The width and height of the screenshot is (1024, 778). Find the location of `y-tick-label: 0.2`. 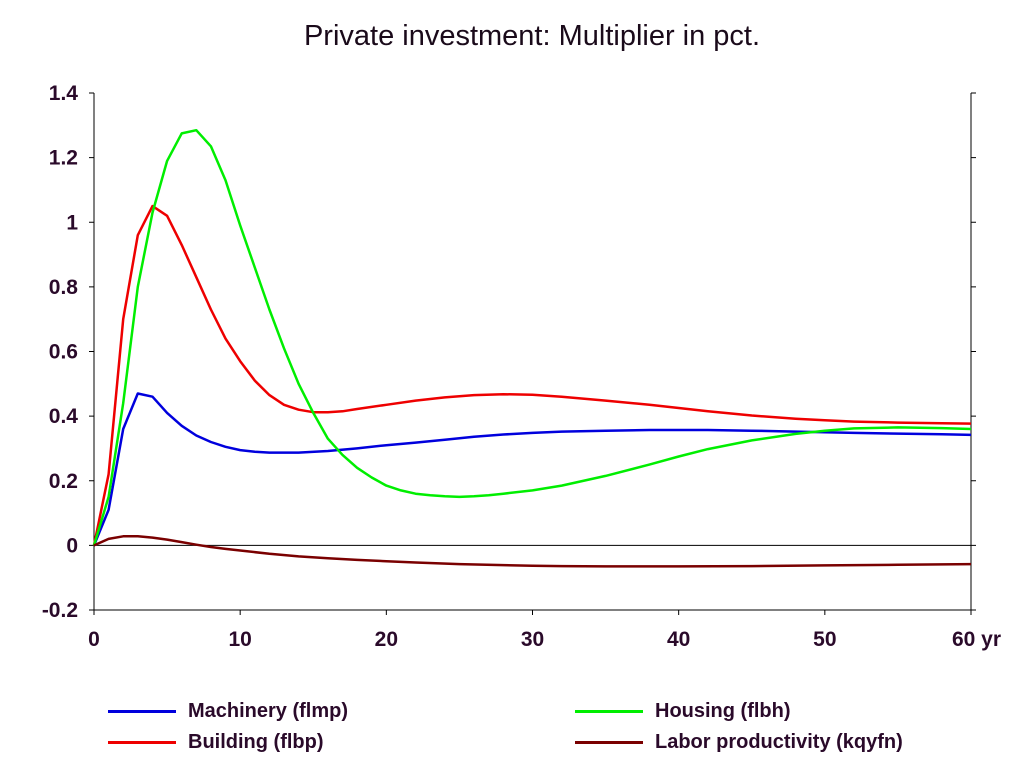

y-tick-label: 0.2 is located at coordinates (63, 481).